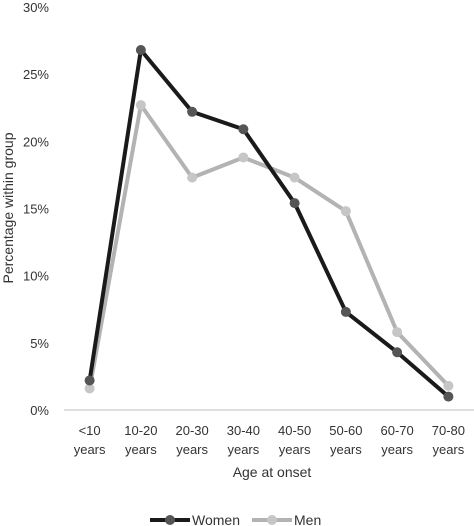 Image resolution: width=474 pixels, height=526 pixels. I want to click on legend-label-men: Men, so click(307, 519).